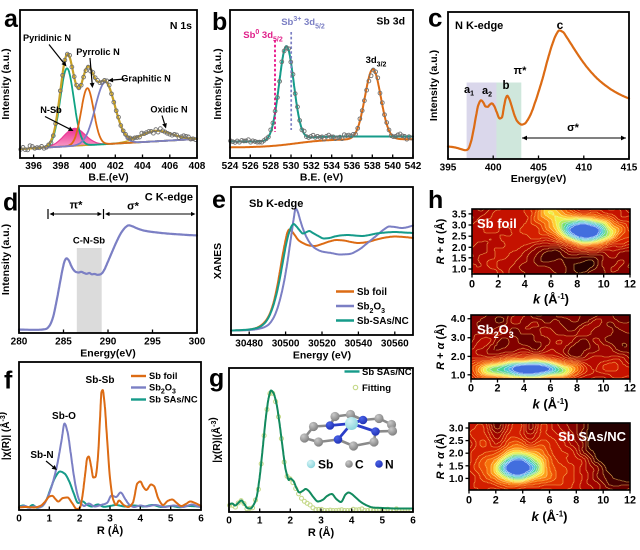  Describe the element at coordinates (169, 110) in the screenshot. I see `svg-text: Oxidic N` at that location.